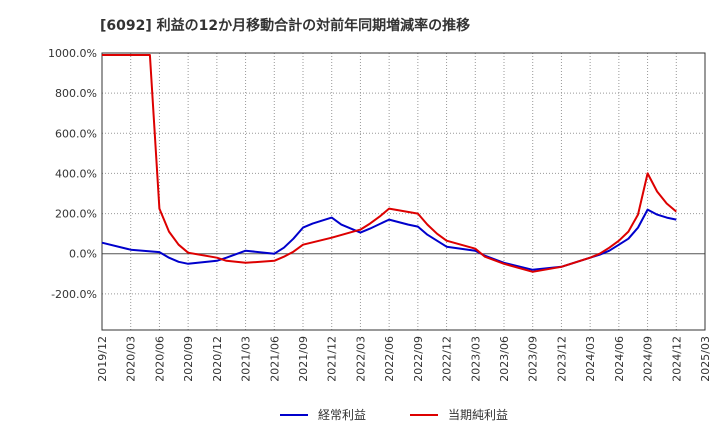 This screenshot has width=720, height=440. Describe the element at coordinates (418, 359) in the screenshot. I see `x-tick-label: 2022/09` at that location.